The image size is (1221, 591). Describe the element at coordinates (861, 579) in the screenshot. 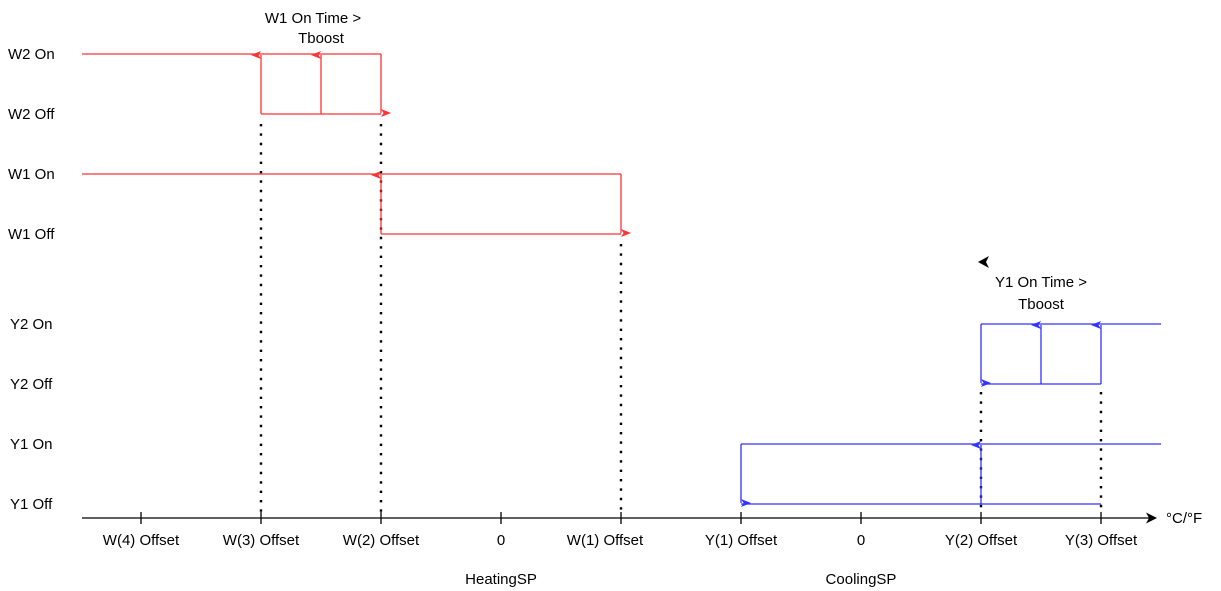

I see `cooling-setpoint-label: CoolingSP` at that location.